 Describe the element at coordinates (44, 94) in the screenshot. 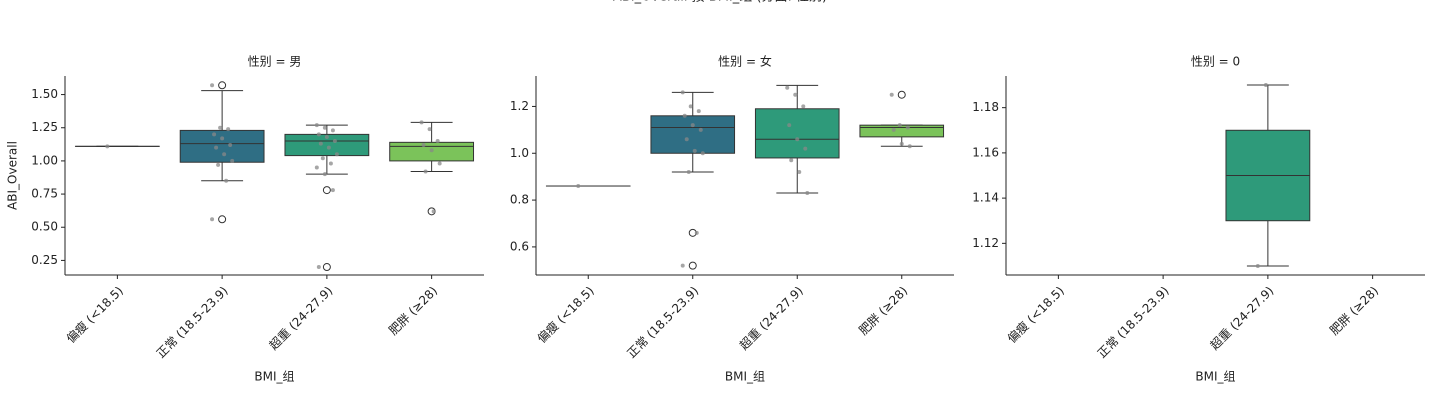

I see `y-tick-label: 1.50` at that location.